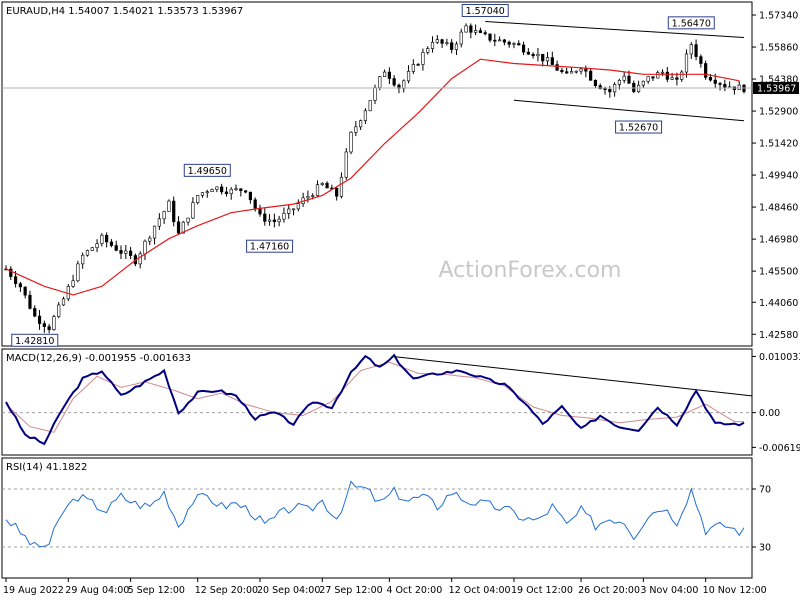 This screenshot has width=800, height=600. Describe the element at coordinates (288, 590) in the screenshot. I see `x-tick-label: 20 Sep 04:00` at that location.